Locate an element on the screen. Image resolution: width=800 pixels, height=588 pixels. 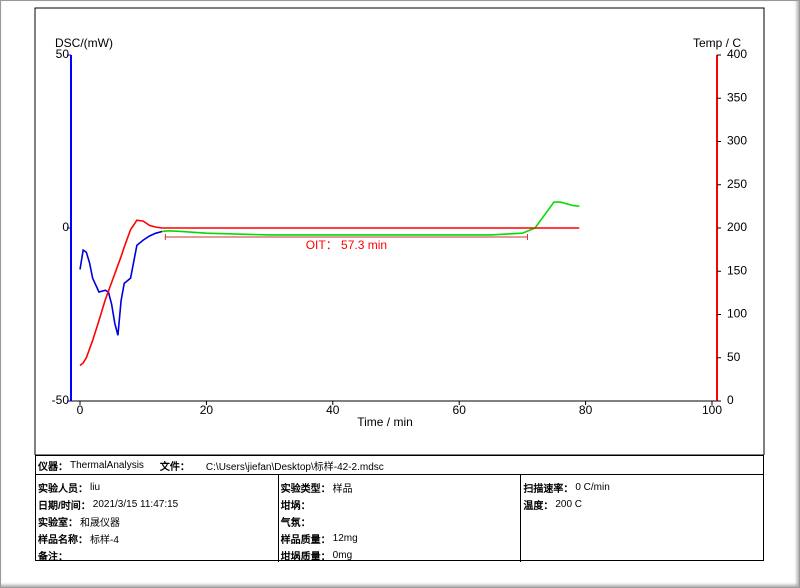
y2-tick-label: 400 is located at coordinates (737, 54).